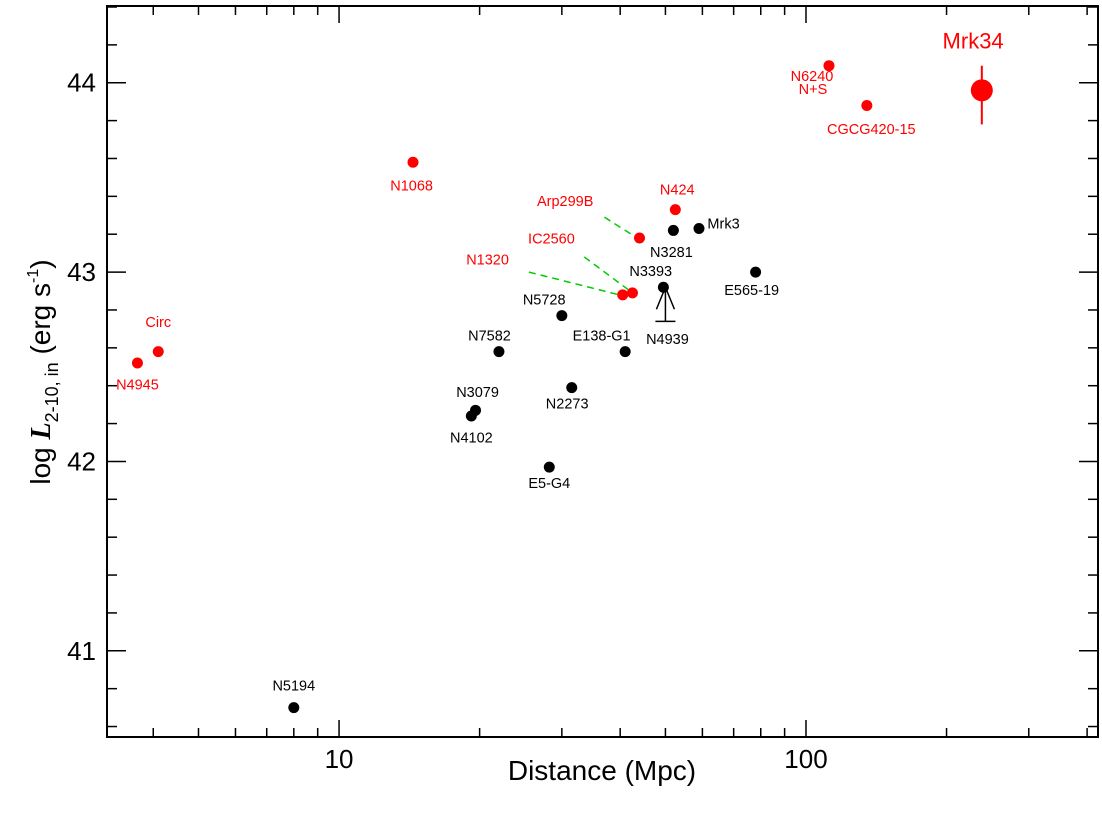 This screenshot has width=1102, height=824. Describe the element at coordinates (602, 770) in the screenshot. I see `x-axis-title: Distance (Mpc)` at that location.